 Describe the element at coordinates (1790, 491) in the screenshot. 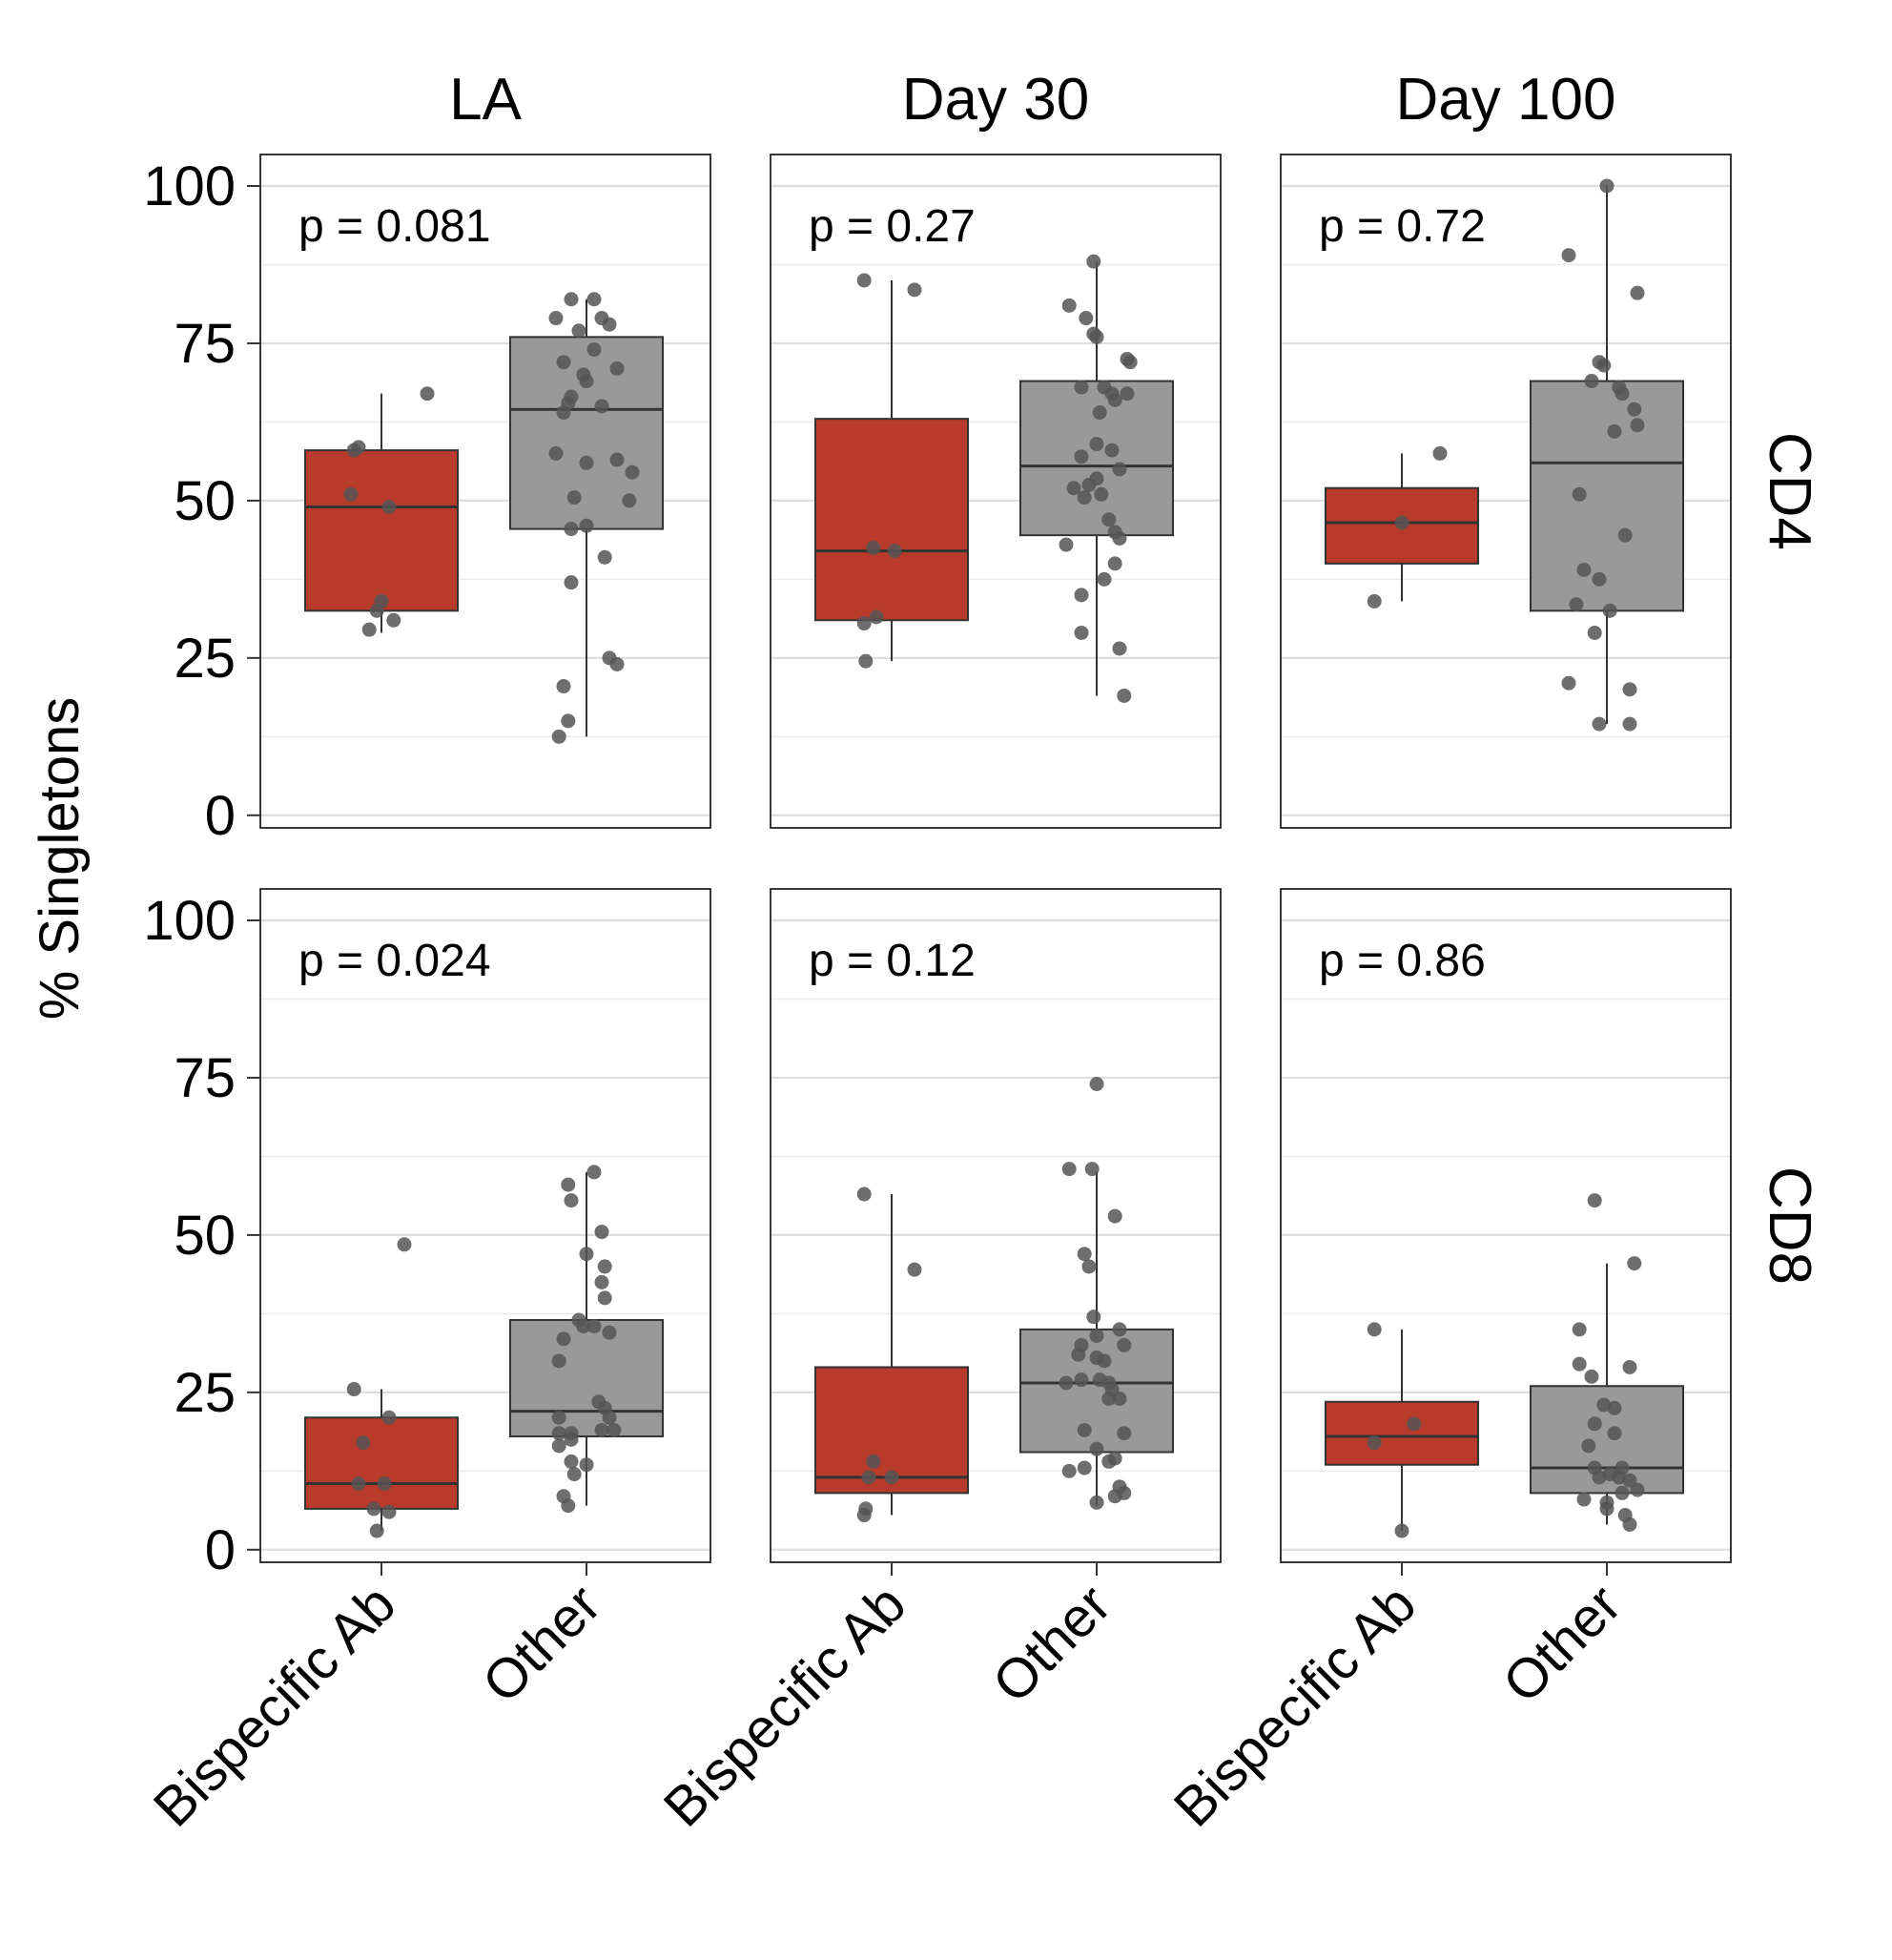

I see `facet-row-label-cd4: CD4` at that location.